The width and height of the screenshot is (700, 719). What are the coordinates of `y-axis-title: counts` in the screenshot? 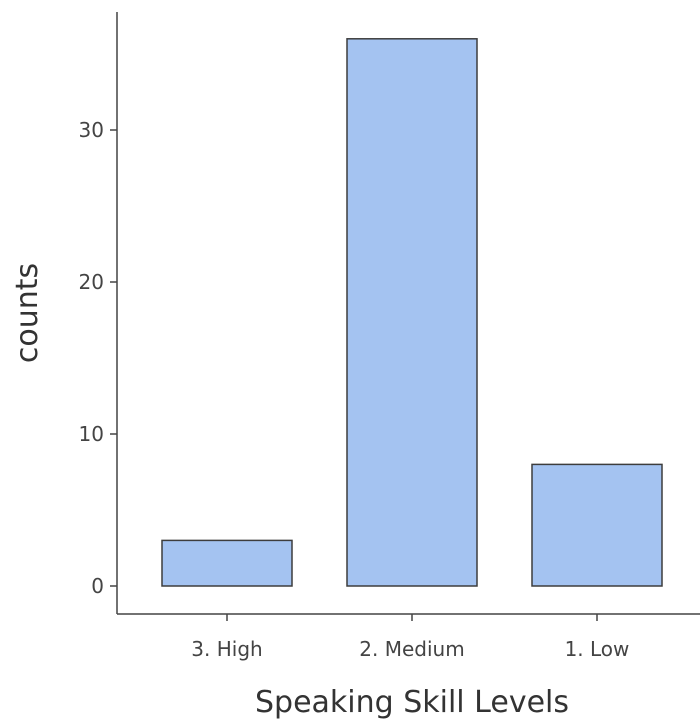 It's located at (27, 313).